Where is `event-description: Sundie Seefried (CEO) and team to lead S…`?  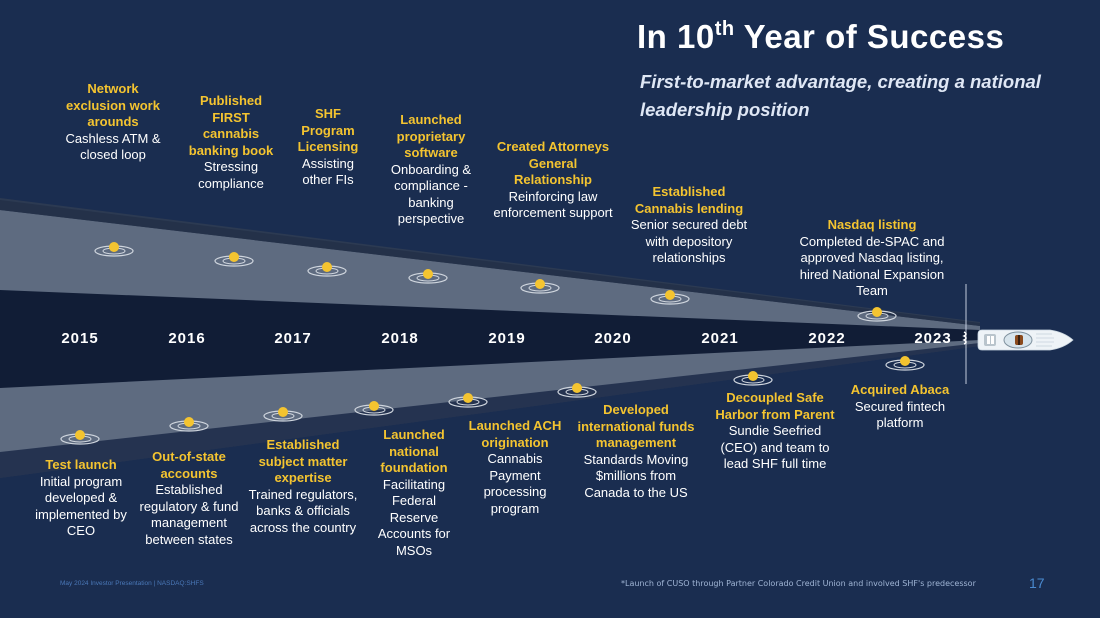 event-description: Sundie Seefried (CEO) and team to lead S… is located at coordinates (775, 447).